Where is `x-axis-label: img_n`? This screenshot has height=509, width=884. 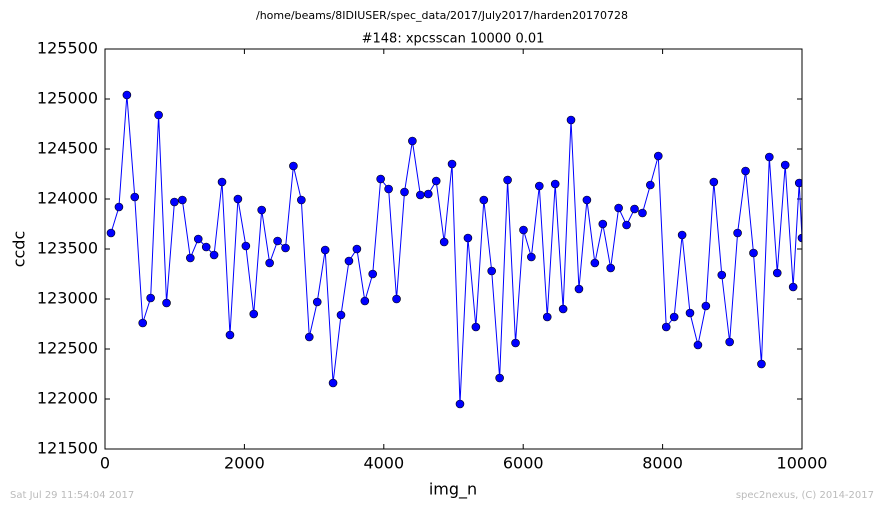
x-axis-label: img_n is located at coordinates (453, 490).